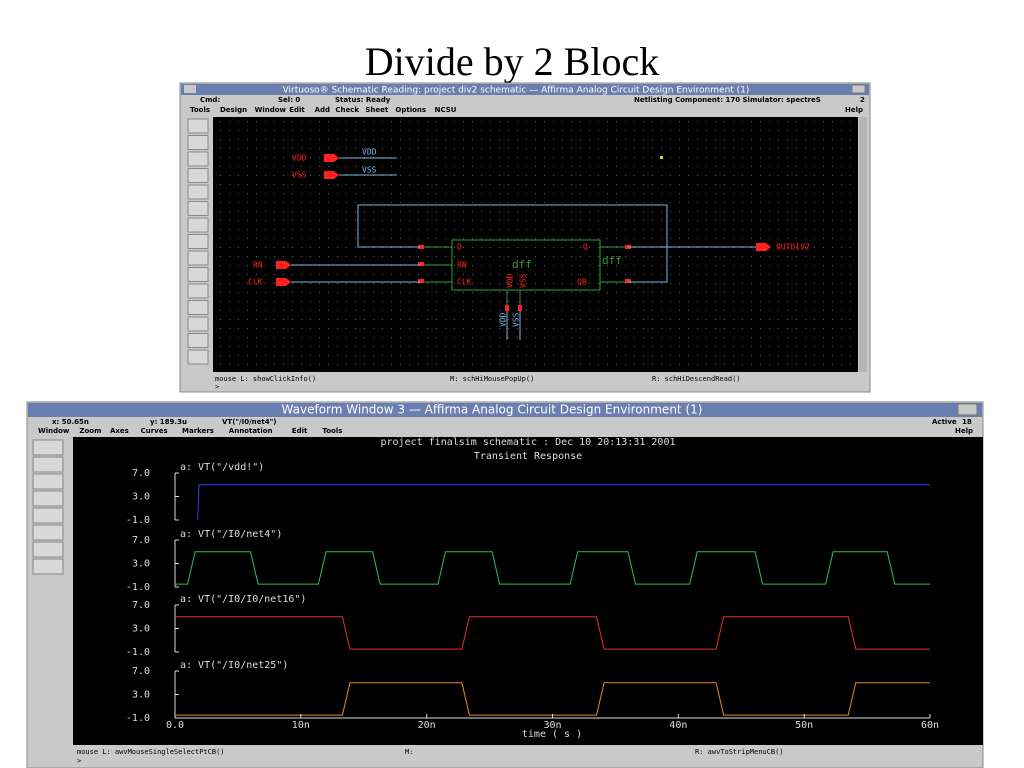  What do you see at coordinates (793, 247) in the screenshot?
I see `pin-label: OUTDIV2` at bounding box center [793, 247].